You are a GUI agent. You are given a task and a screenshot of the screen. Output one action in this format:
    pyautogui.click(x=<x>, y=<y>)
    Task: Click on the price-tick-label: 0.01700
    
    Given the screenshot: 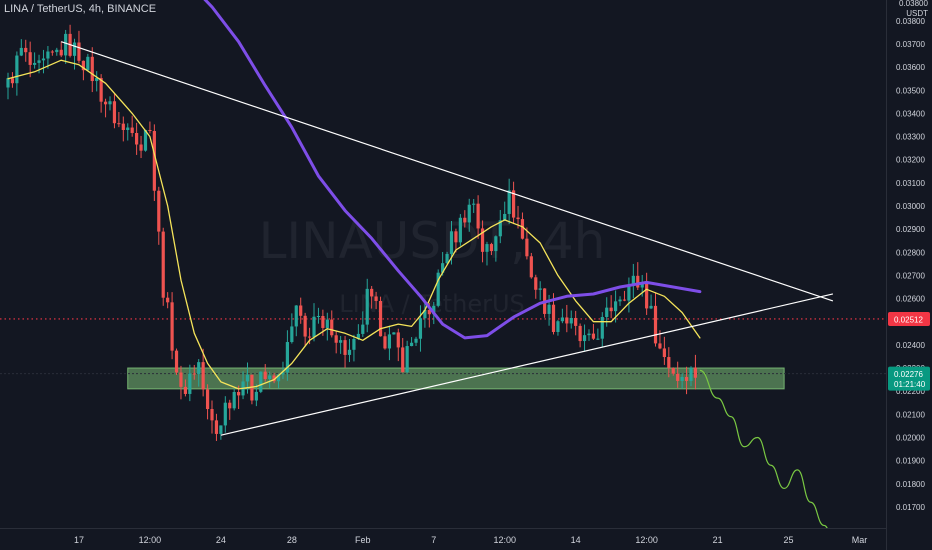 What is the action you would take?
    pyautogui.click(x=910, y=507)
    